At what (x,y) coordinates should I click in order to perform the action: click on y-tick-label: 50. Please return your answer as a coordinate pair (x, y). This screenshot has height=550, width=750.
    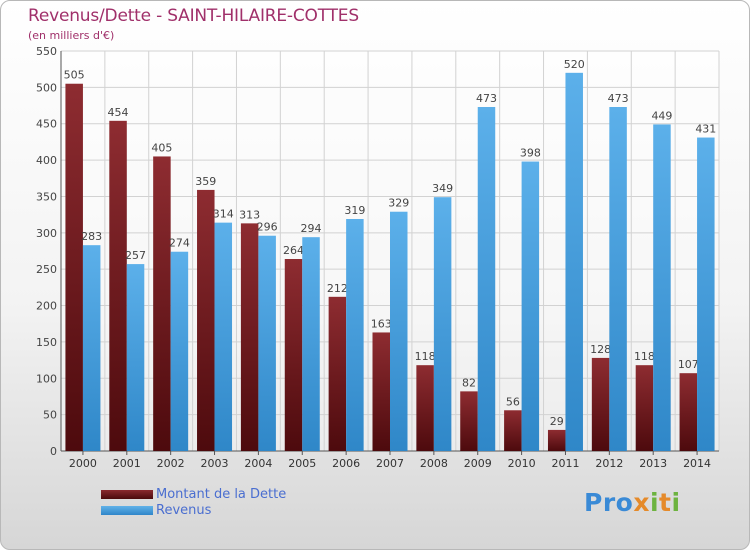
    Looking at the image, I should click on (50, 415).